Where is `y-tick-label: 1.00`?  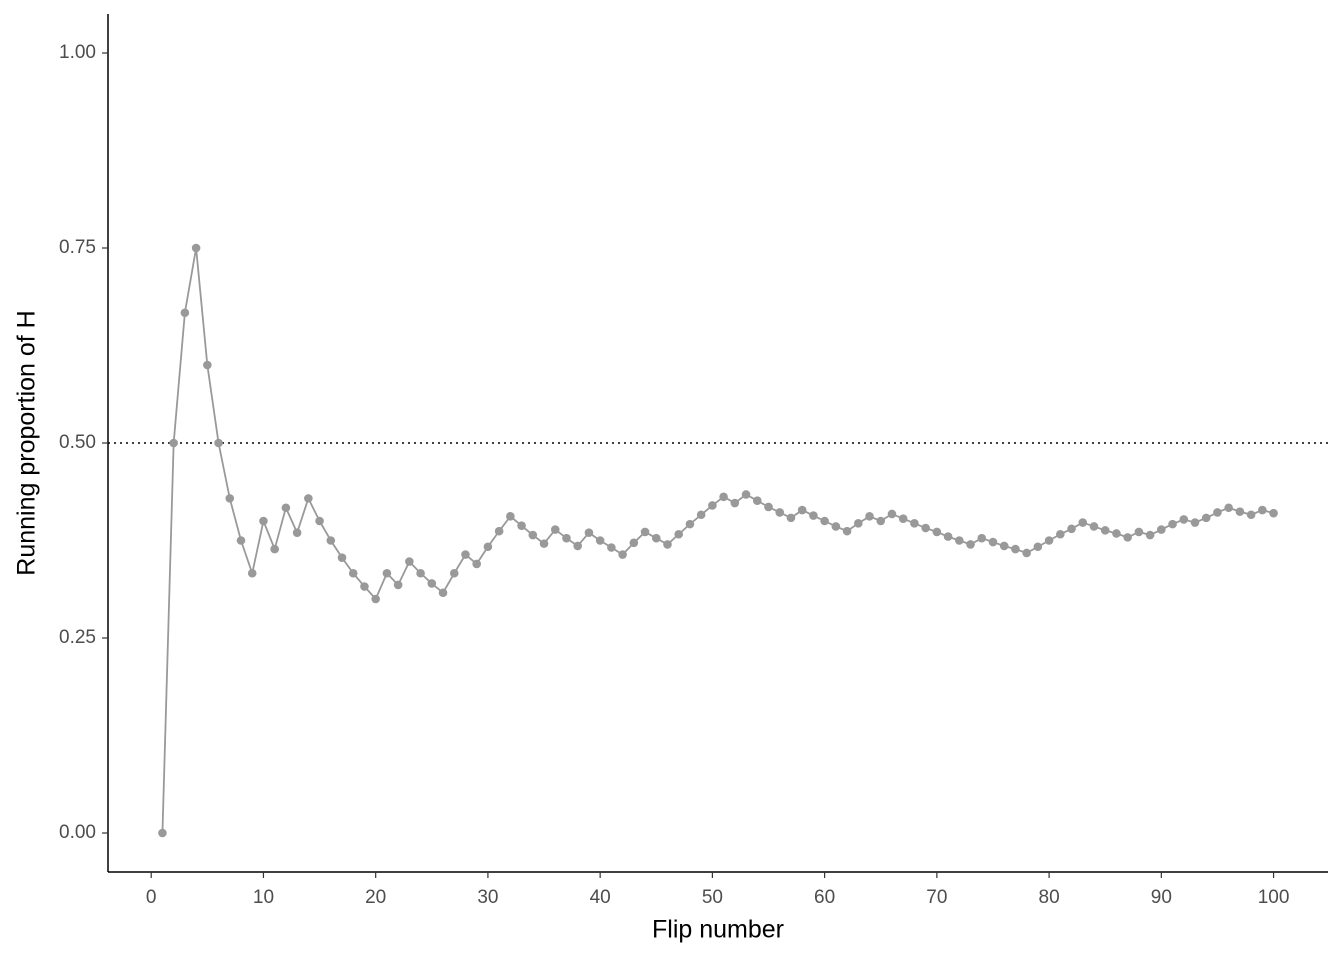 y-tick-label: 1.00 is located at coordinates (77, 52).